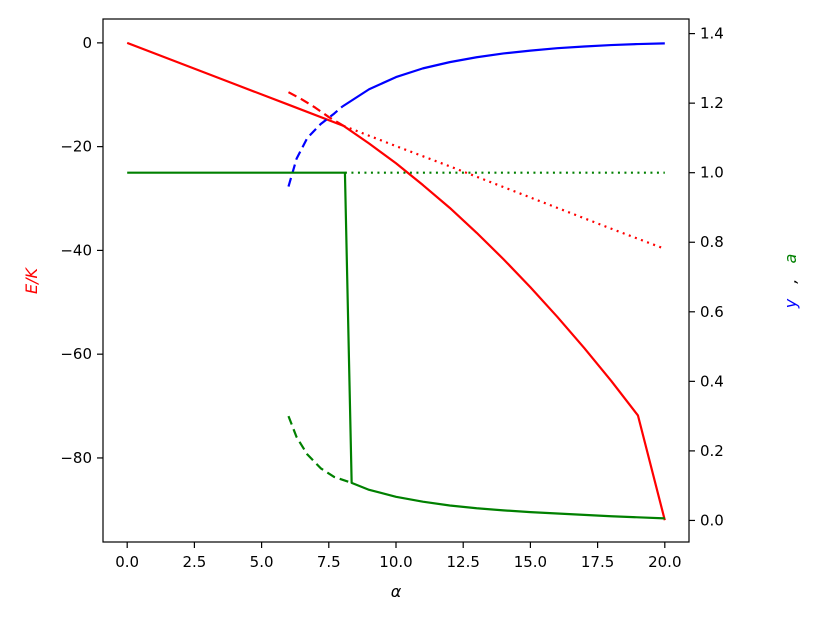  I want to click on y-right-tick-label: 1.0, so click(712, 173).